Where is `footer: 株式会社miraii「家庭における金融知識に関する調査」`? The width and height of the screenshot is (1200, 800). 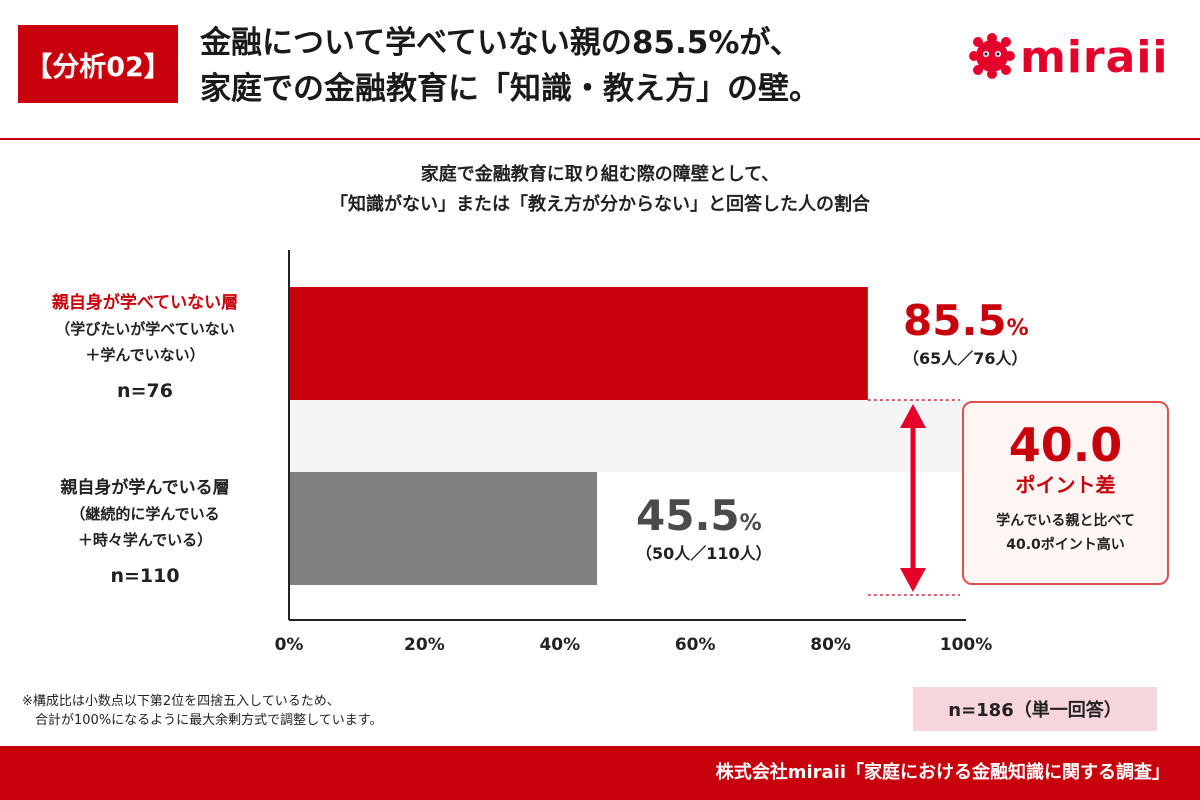 footer: 株式会社miraii「家庭における金融知識に関する調査」 is located at coordinates (600, 773).